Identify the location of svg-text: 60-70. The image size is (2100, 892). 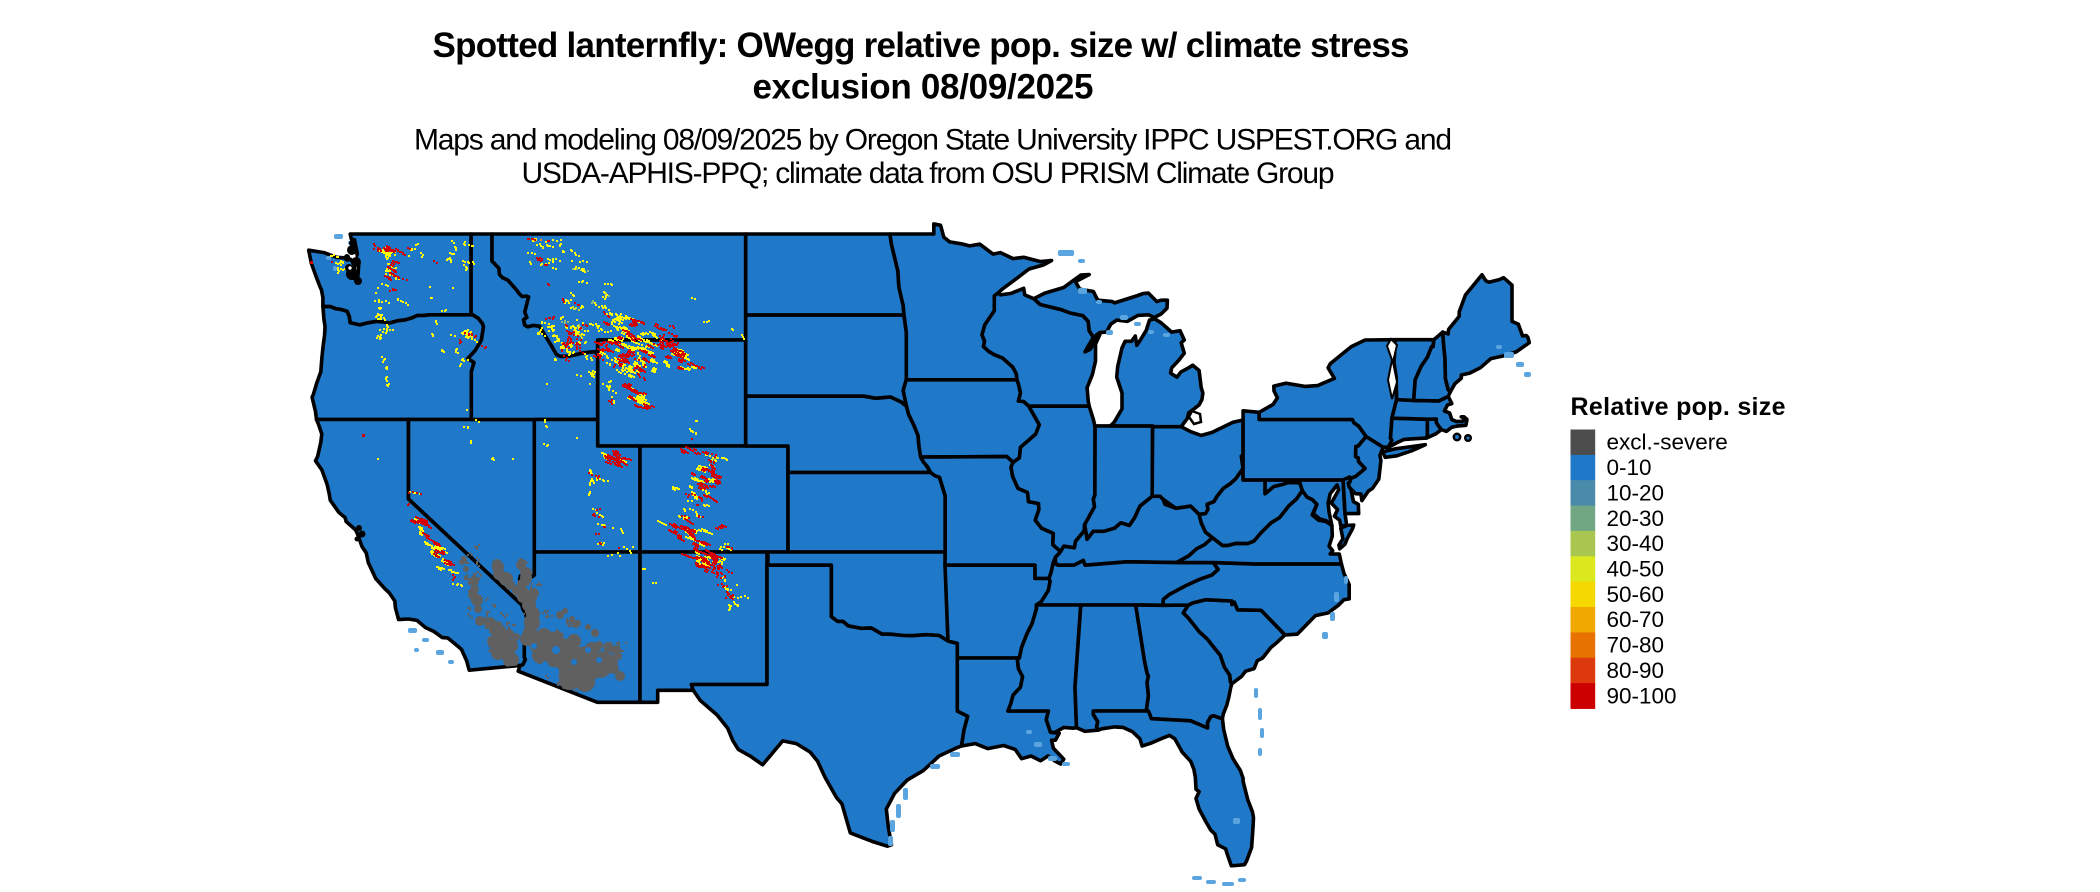
(1636, 619).